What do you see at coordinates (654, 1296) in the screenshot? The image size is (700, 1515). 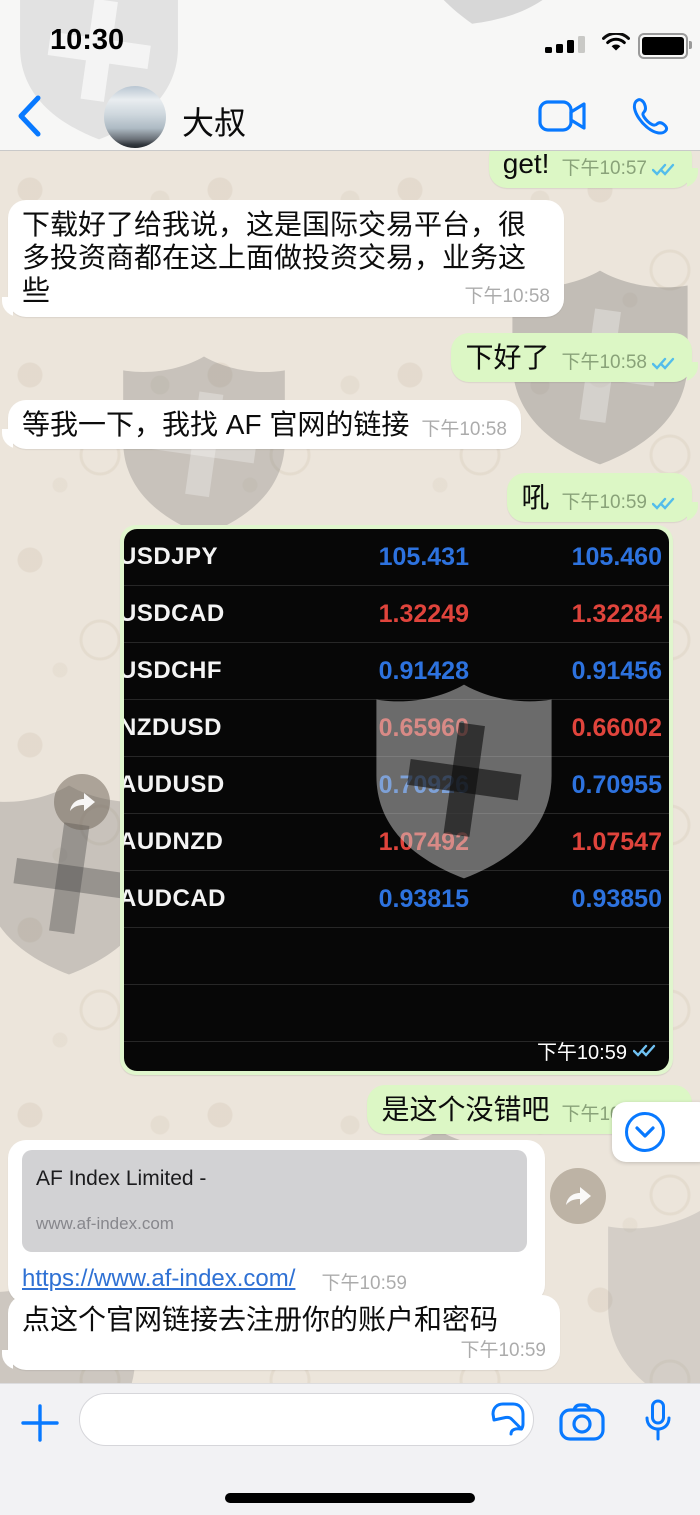 I see `watermark-shield` at bounding box center [654, 1296].